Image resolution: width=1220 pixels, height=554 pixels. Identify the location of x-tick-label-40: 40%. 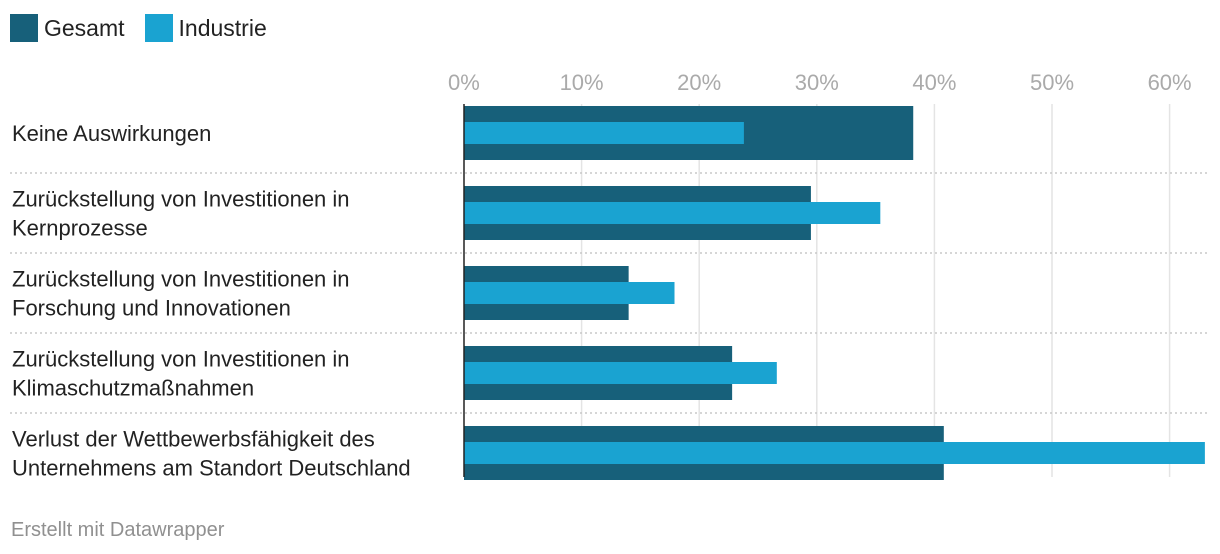
(934, 82).